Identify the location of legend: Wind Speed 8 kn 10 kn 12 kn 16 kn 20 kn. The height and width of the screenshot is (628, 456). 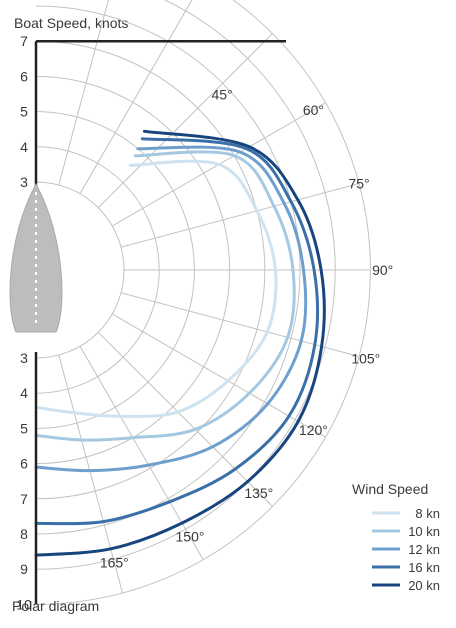
(396, 537).